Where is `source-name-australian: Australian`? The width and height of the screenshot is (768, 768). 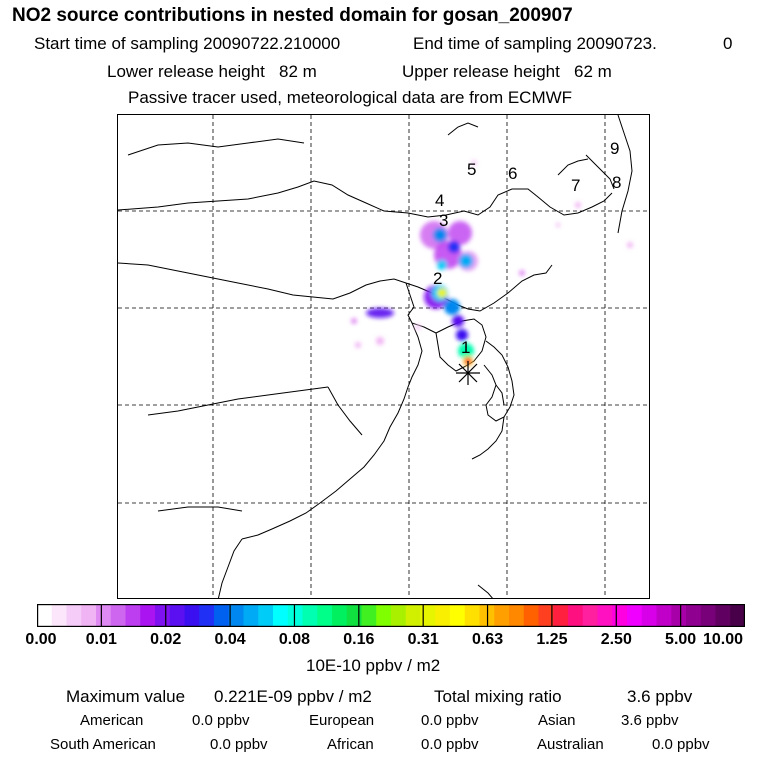
source-name-australian: Australian is located at coordinates (570, 744).